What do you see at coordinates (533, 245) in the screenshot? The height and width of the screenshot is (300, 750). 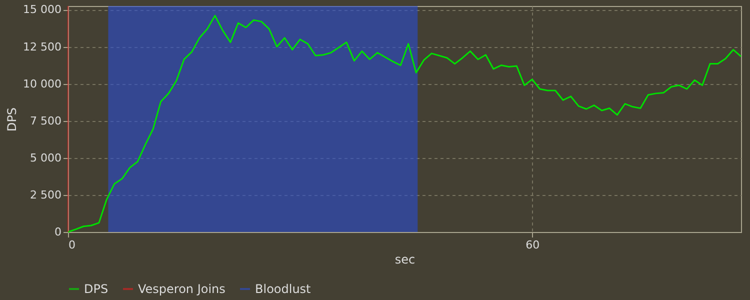 I see `x-tick-label: 60` at bounding box center [533, 245].